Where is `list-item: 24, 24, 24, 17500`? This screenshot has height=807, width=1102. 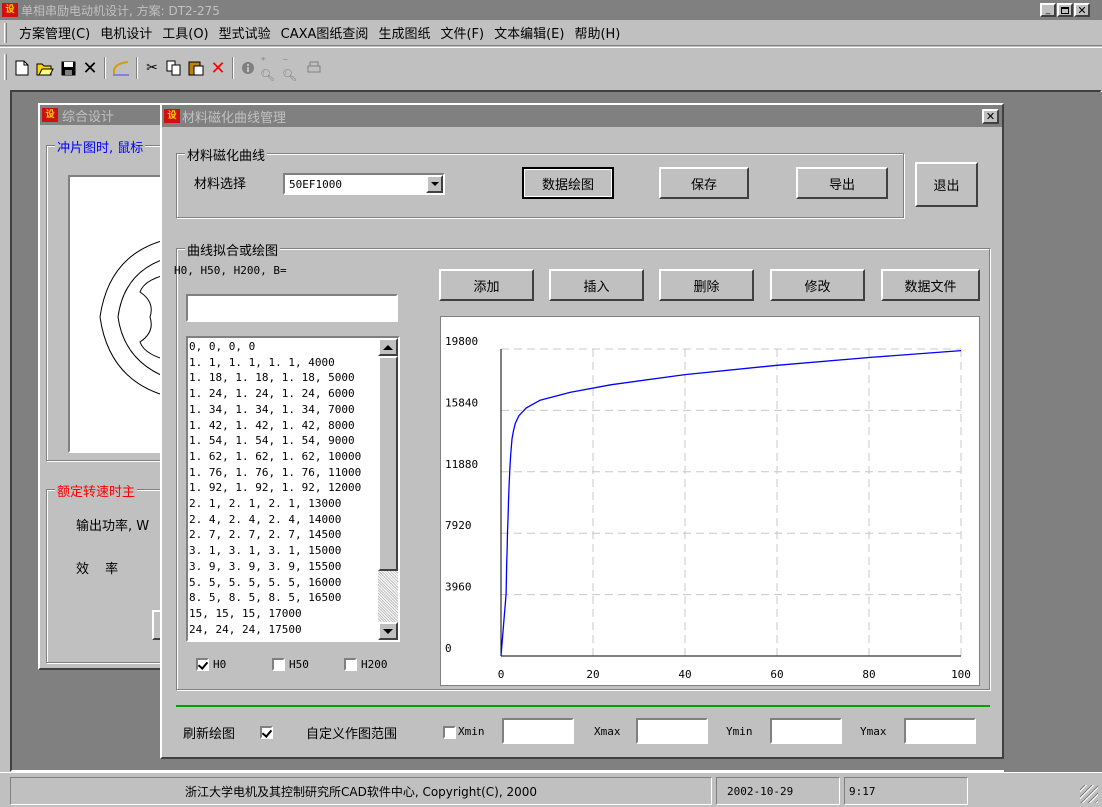
list-item: 24, 24, 24, 17500 is located at coordinates (245, 629).